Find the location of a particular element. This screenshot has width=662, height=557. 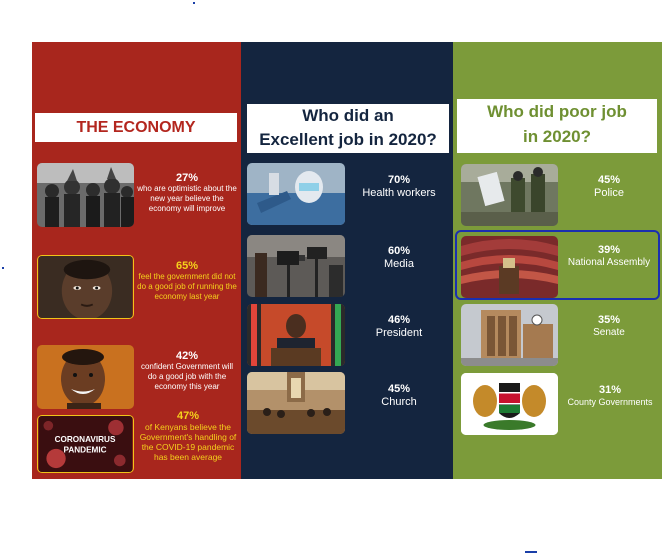

stray-dash-bottom is located at coordinates (531, 552).